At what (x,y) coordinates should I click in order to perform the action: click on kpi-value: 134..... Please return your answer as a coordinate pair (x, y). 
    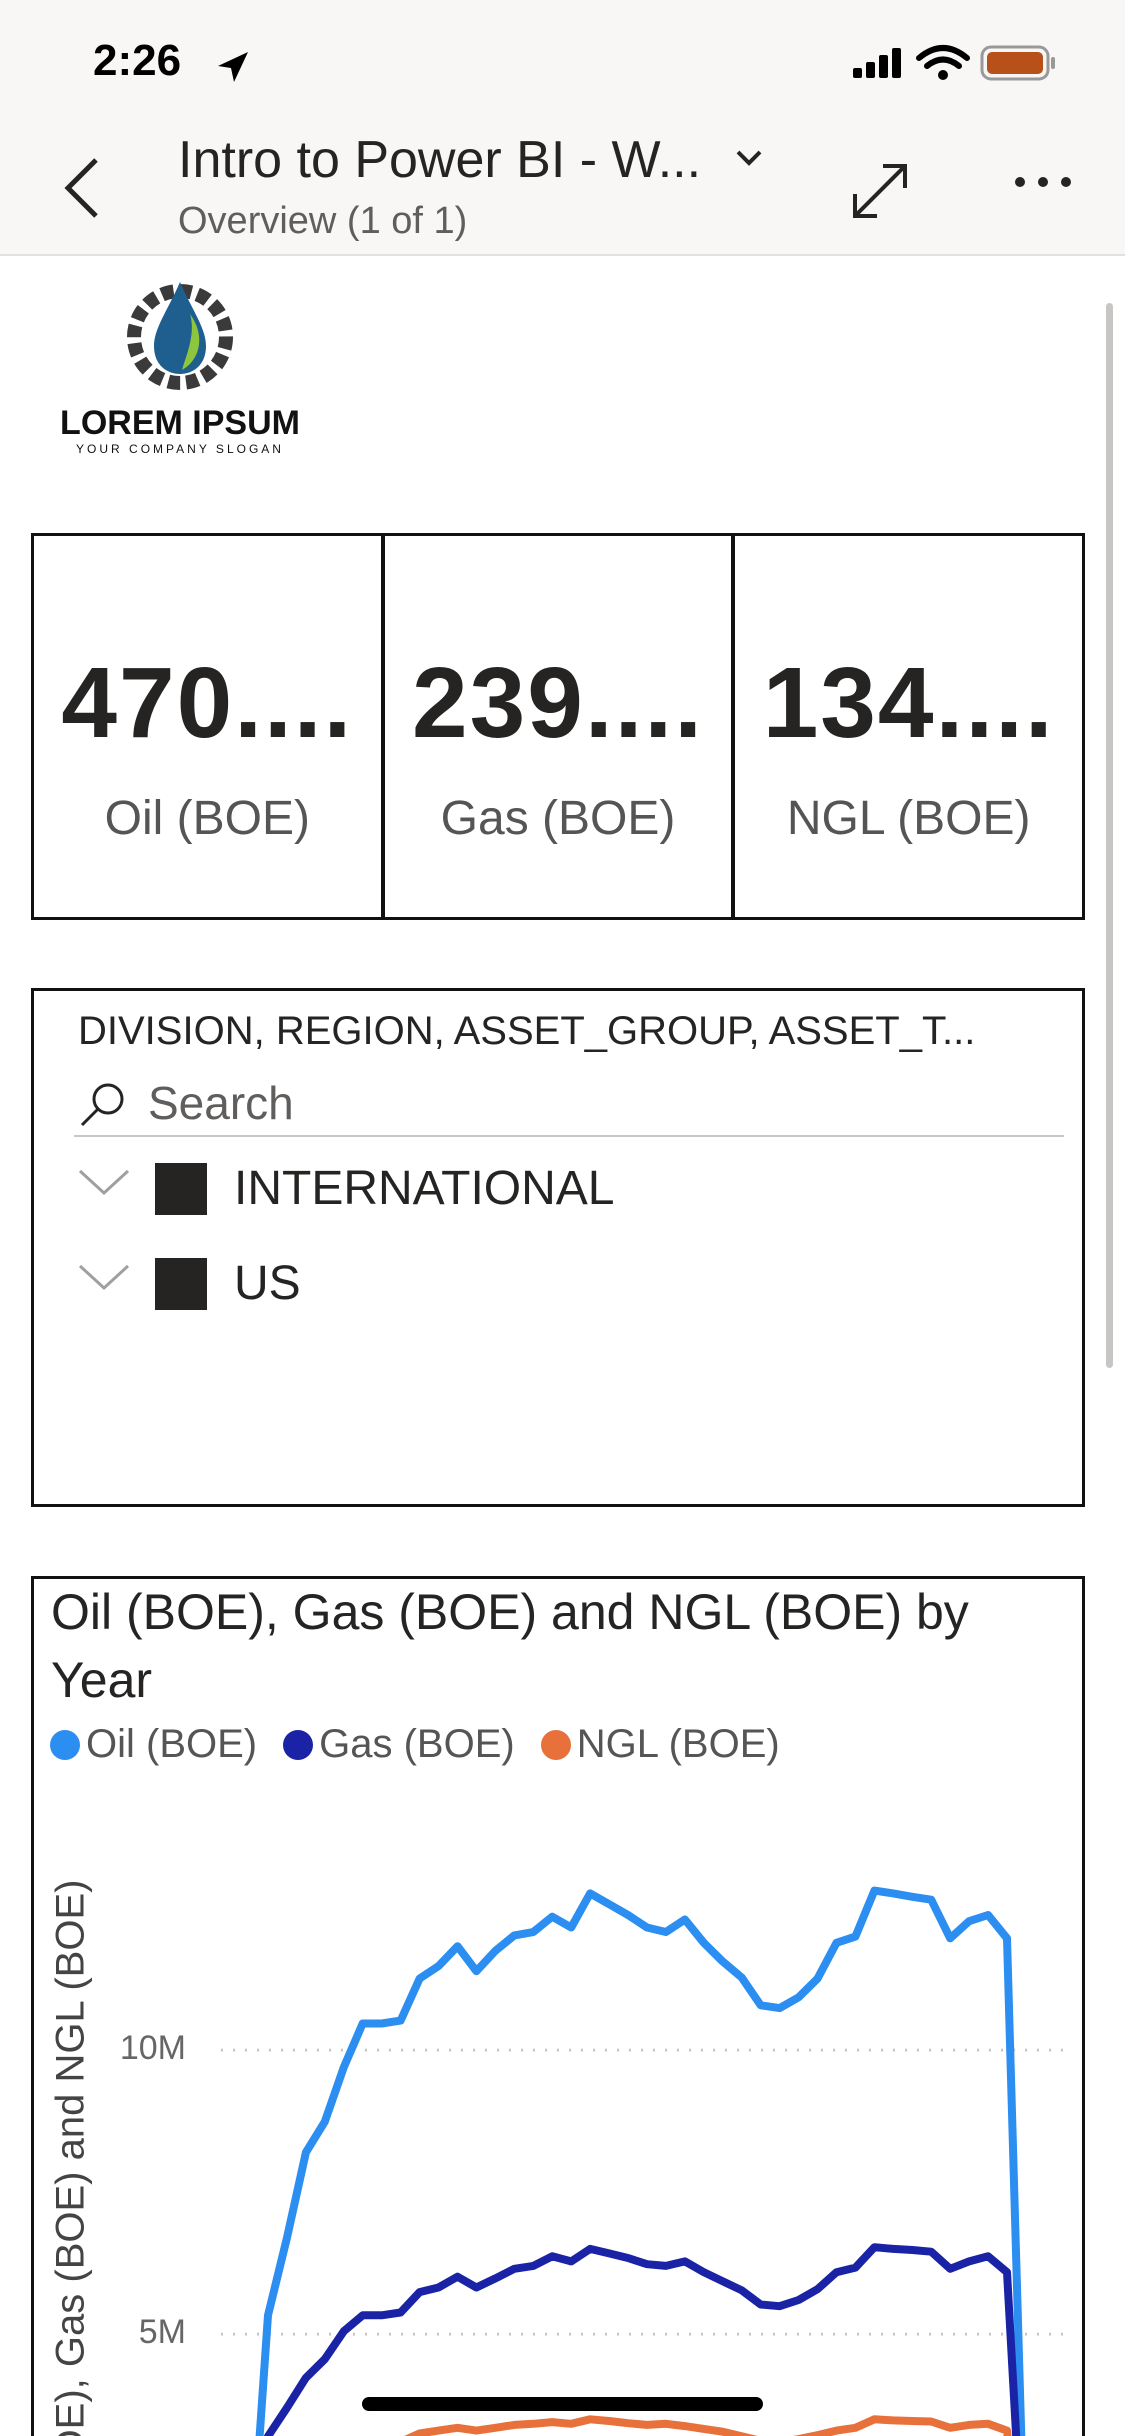
    Looking at the image, I should click on (908, 703).